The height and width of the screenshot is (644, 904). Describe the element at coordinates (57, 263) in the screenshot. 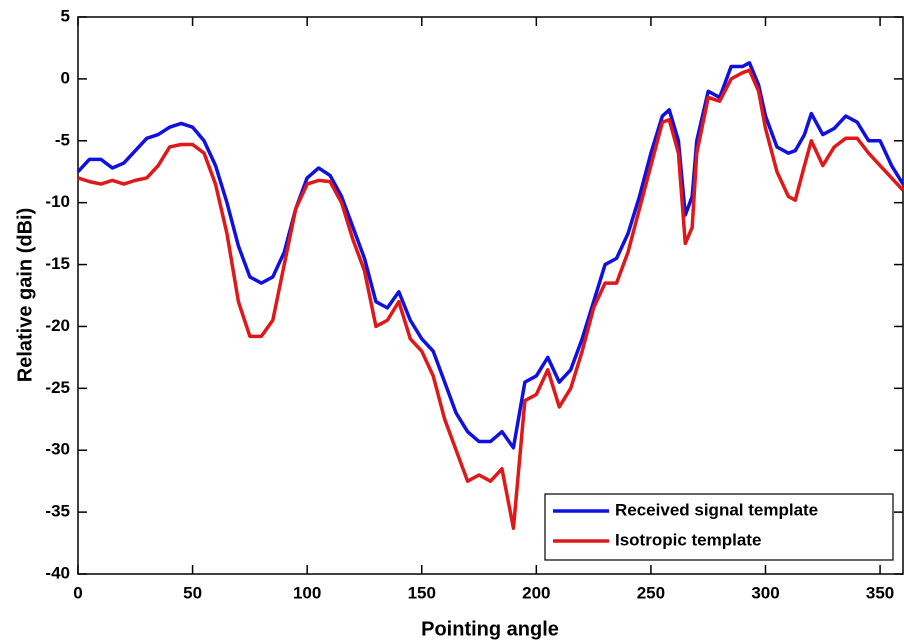

I see `y-tick-label: -15` at that location.